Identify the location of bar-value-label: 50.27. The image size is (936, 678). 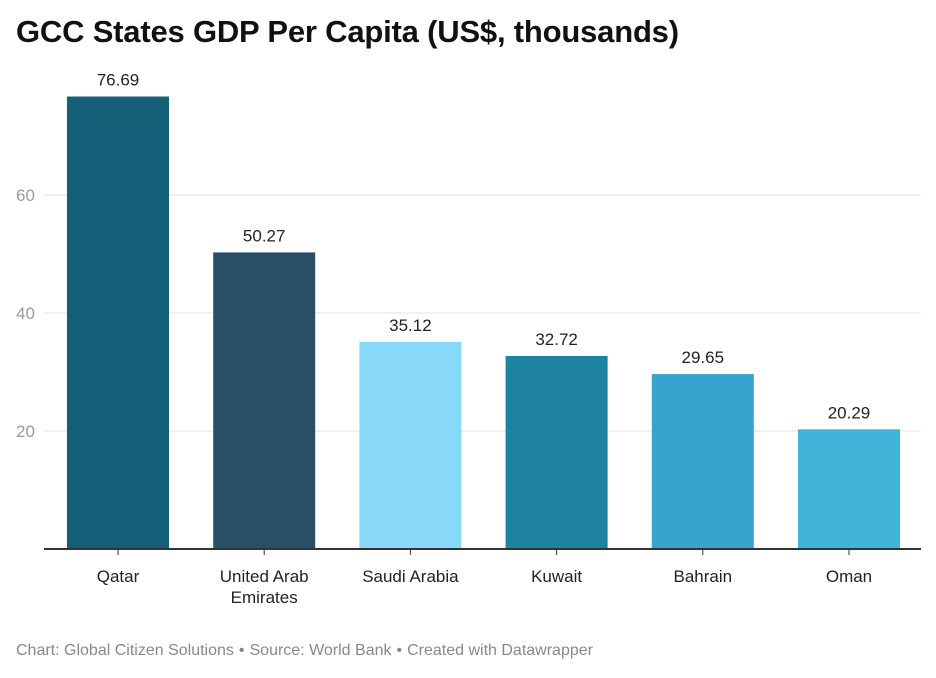
(264, 235).